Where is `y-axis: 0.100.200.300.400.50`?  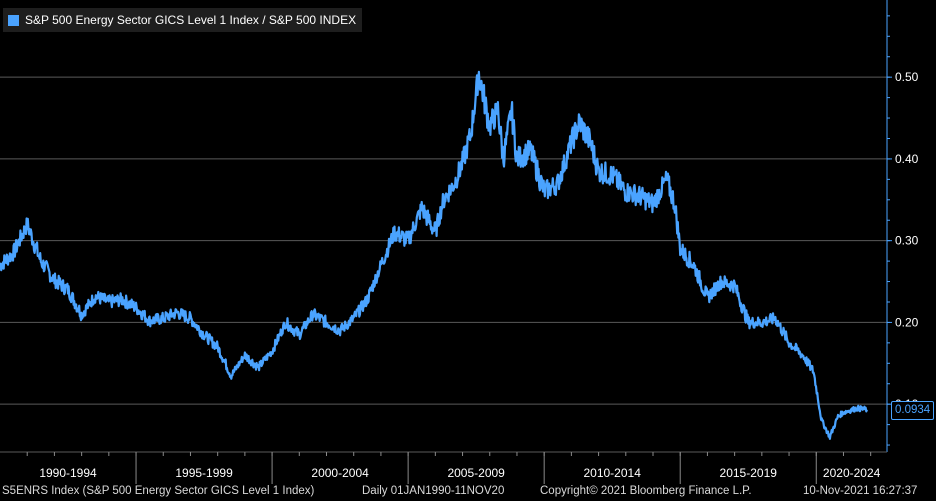 y-axis: 0.100.200.300.400.50 is located at coordinates (902, 226).